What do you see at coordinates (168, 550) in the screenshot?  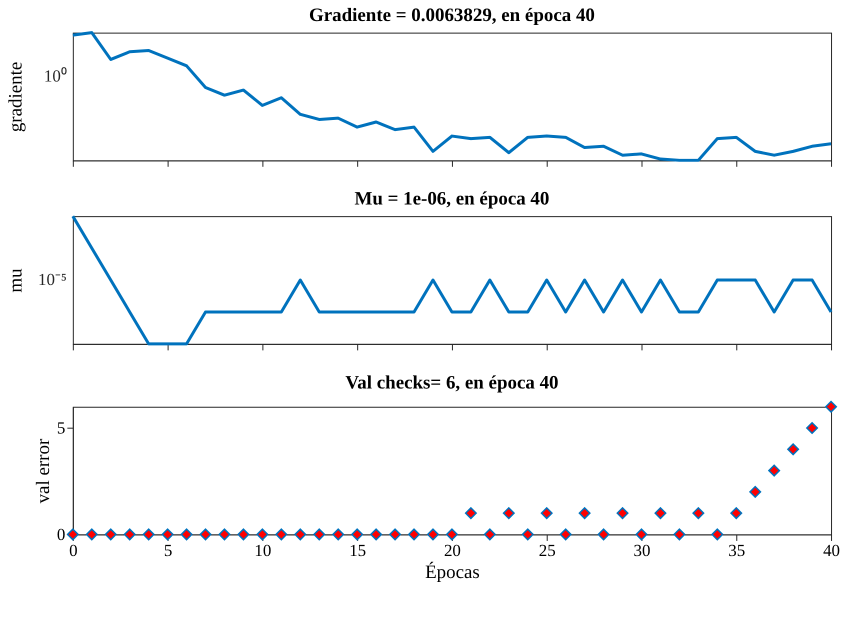 I see `x-tick-label: 5` at bounding box center [168, 550].